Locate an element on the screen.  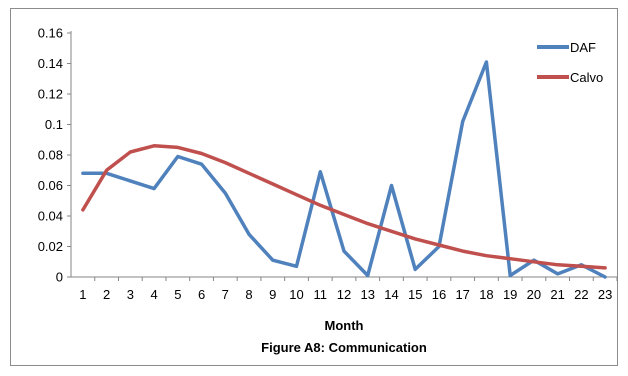
x-tick-label: 5 is located at coordinates (177, 294).